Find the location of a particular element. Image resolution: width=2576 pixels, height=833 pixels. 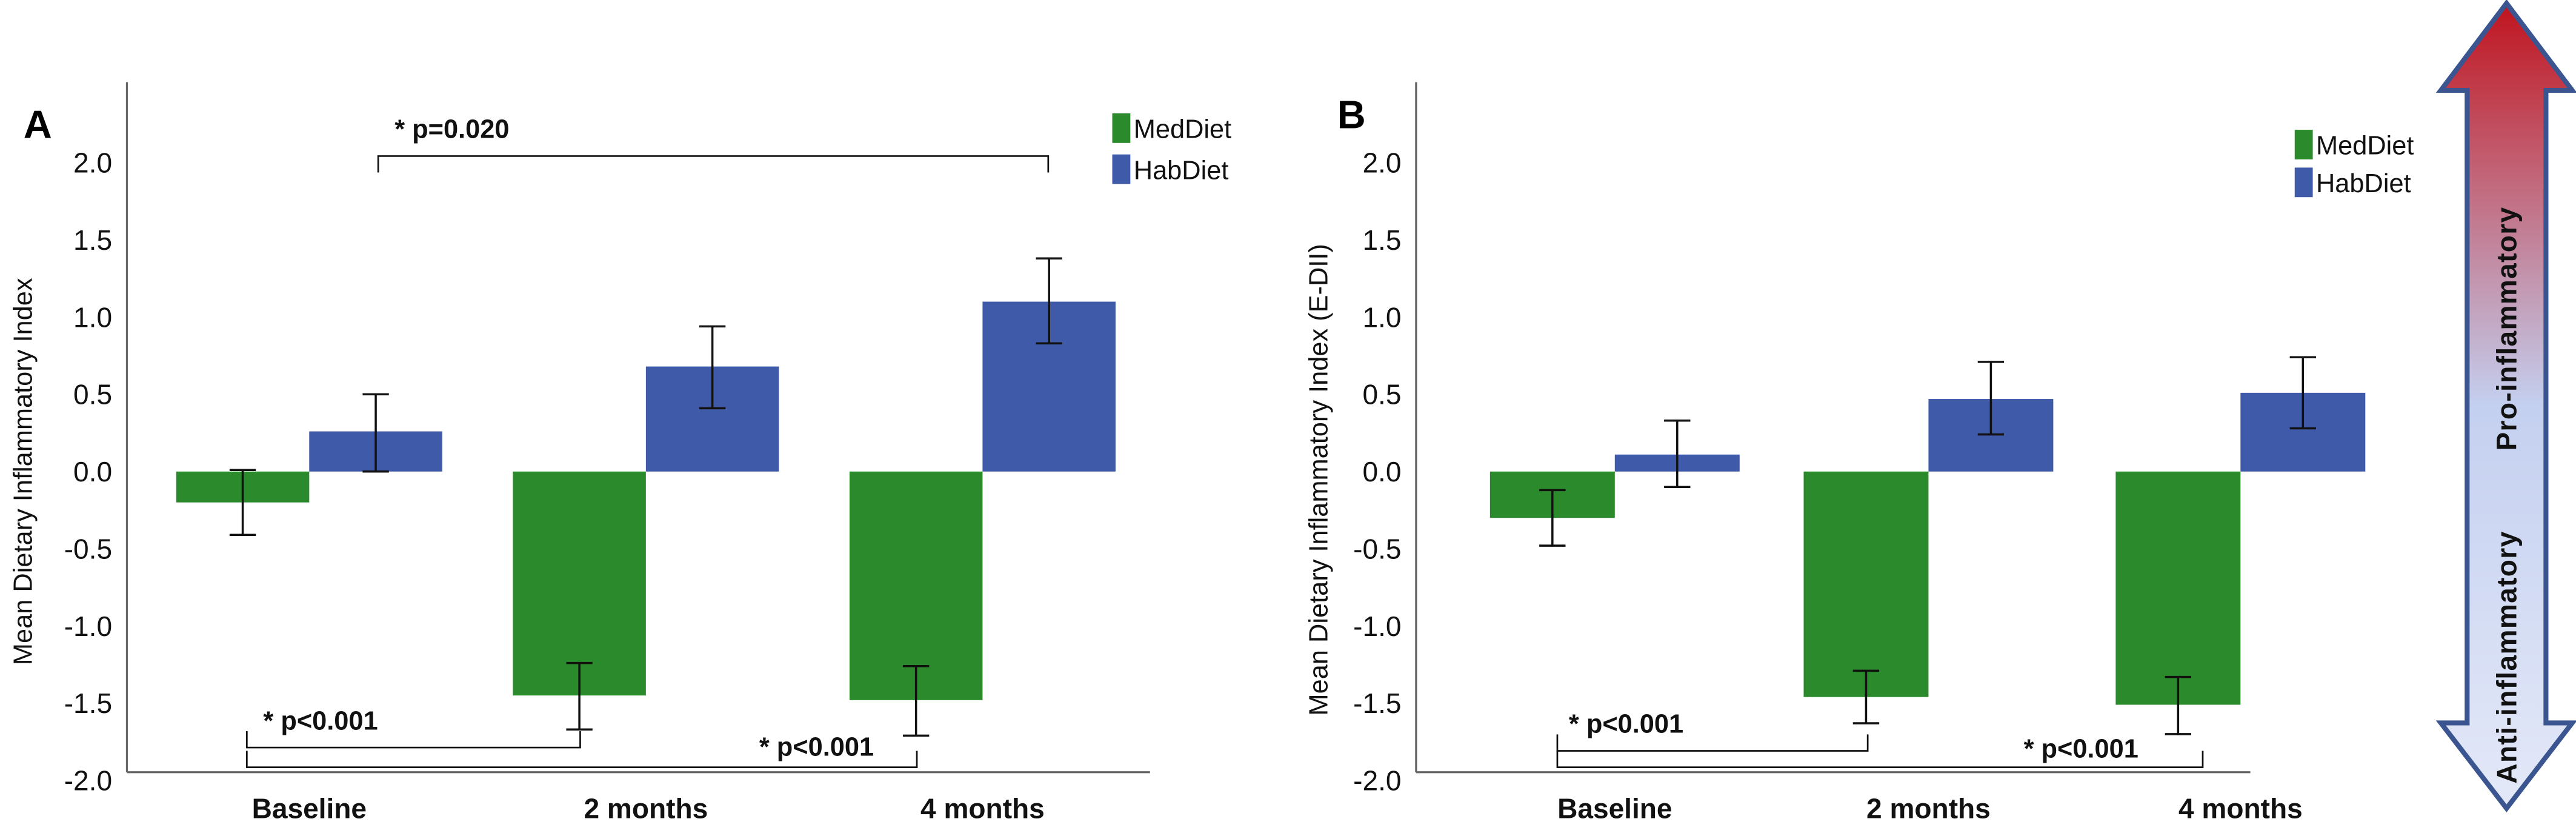

significance-annotation: * p=0.020 is located at coordinates (451, 129).